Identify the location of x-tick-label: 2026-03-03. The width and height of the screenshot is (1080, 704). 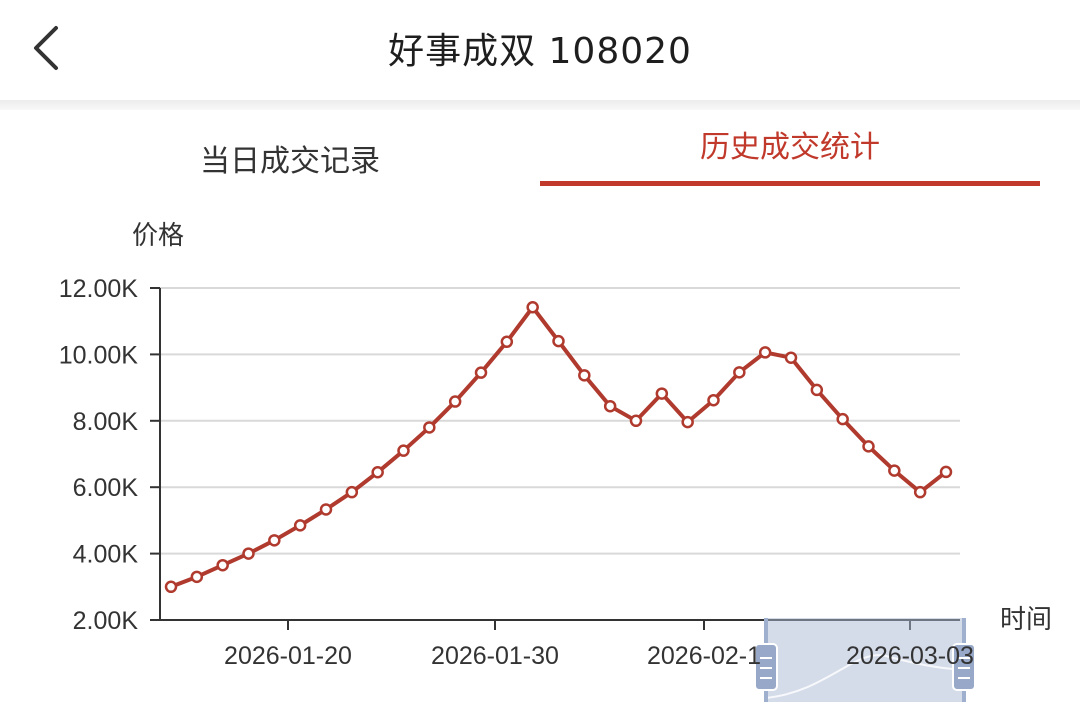
(910, 656).